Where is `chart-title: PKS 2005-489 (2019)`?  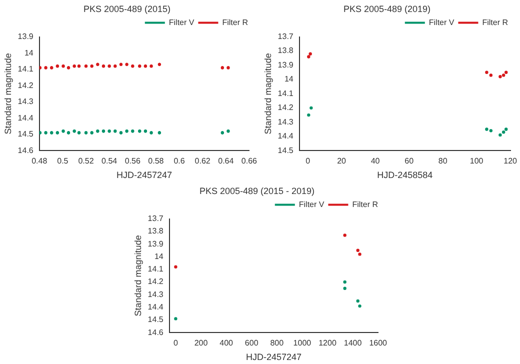
chart-title: PKS 2005-489 (2019) is located at coordinates (387, 9).